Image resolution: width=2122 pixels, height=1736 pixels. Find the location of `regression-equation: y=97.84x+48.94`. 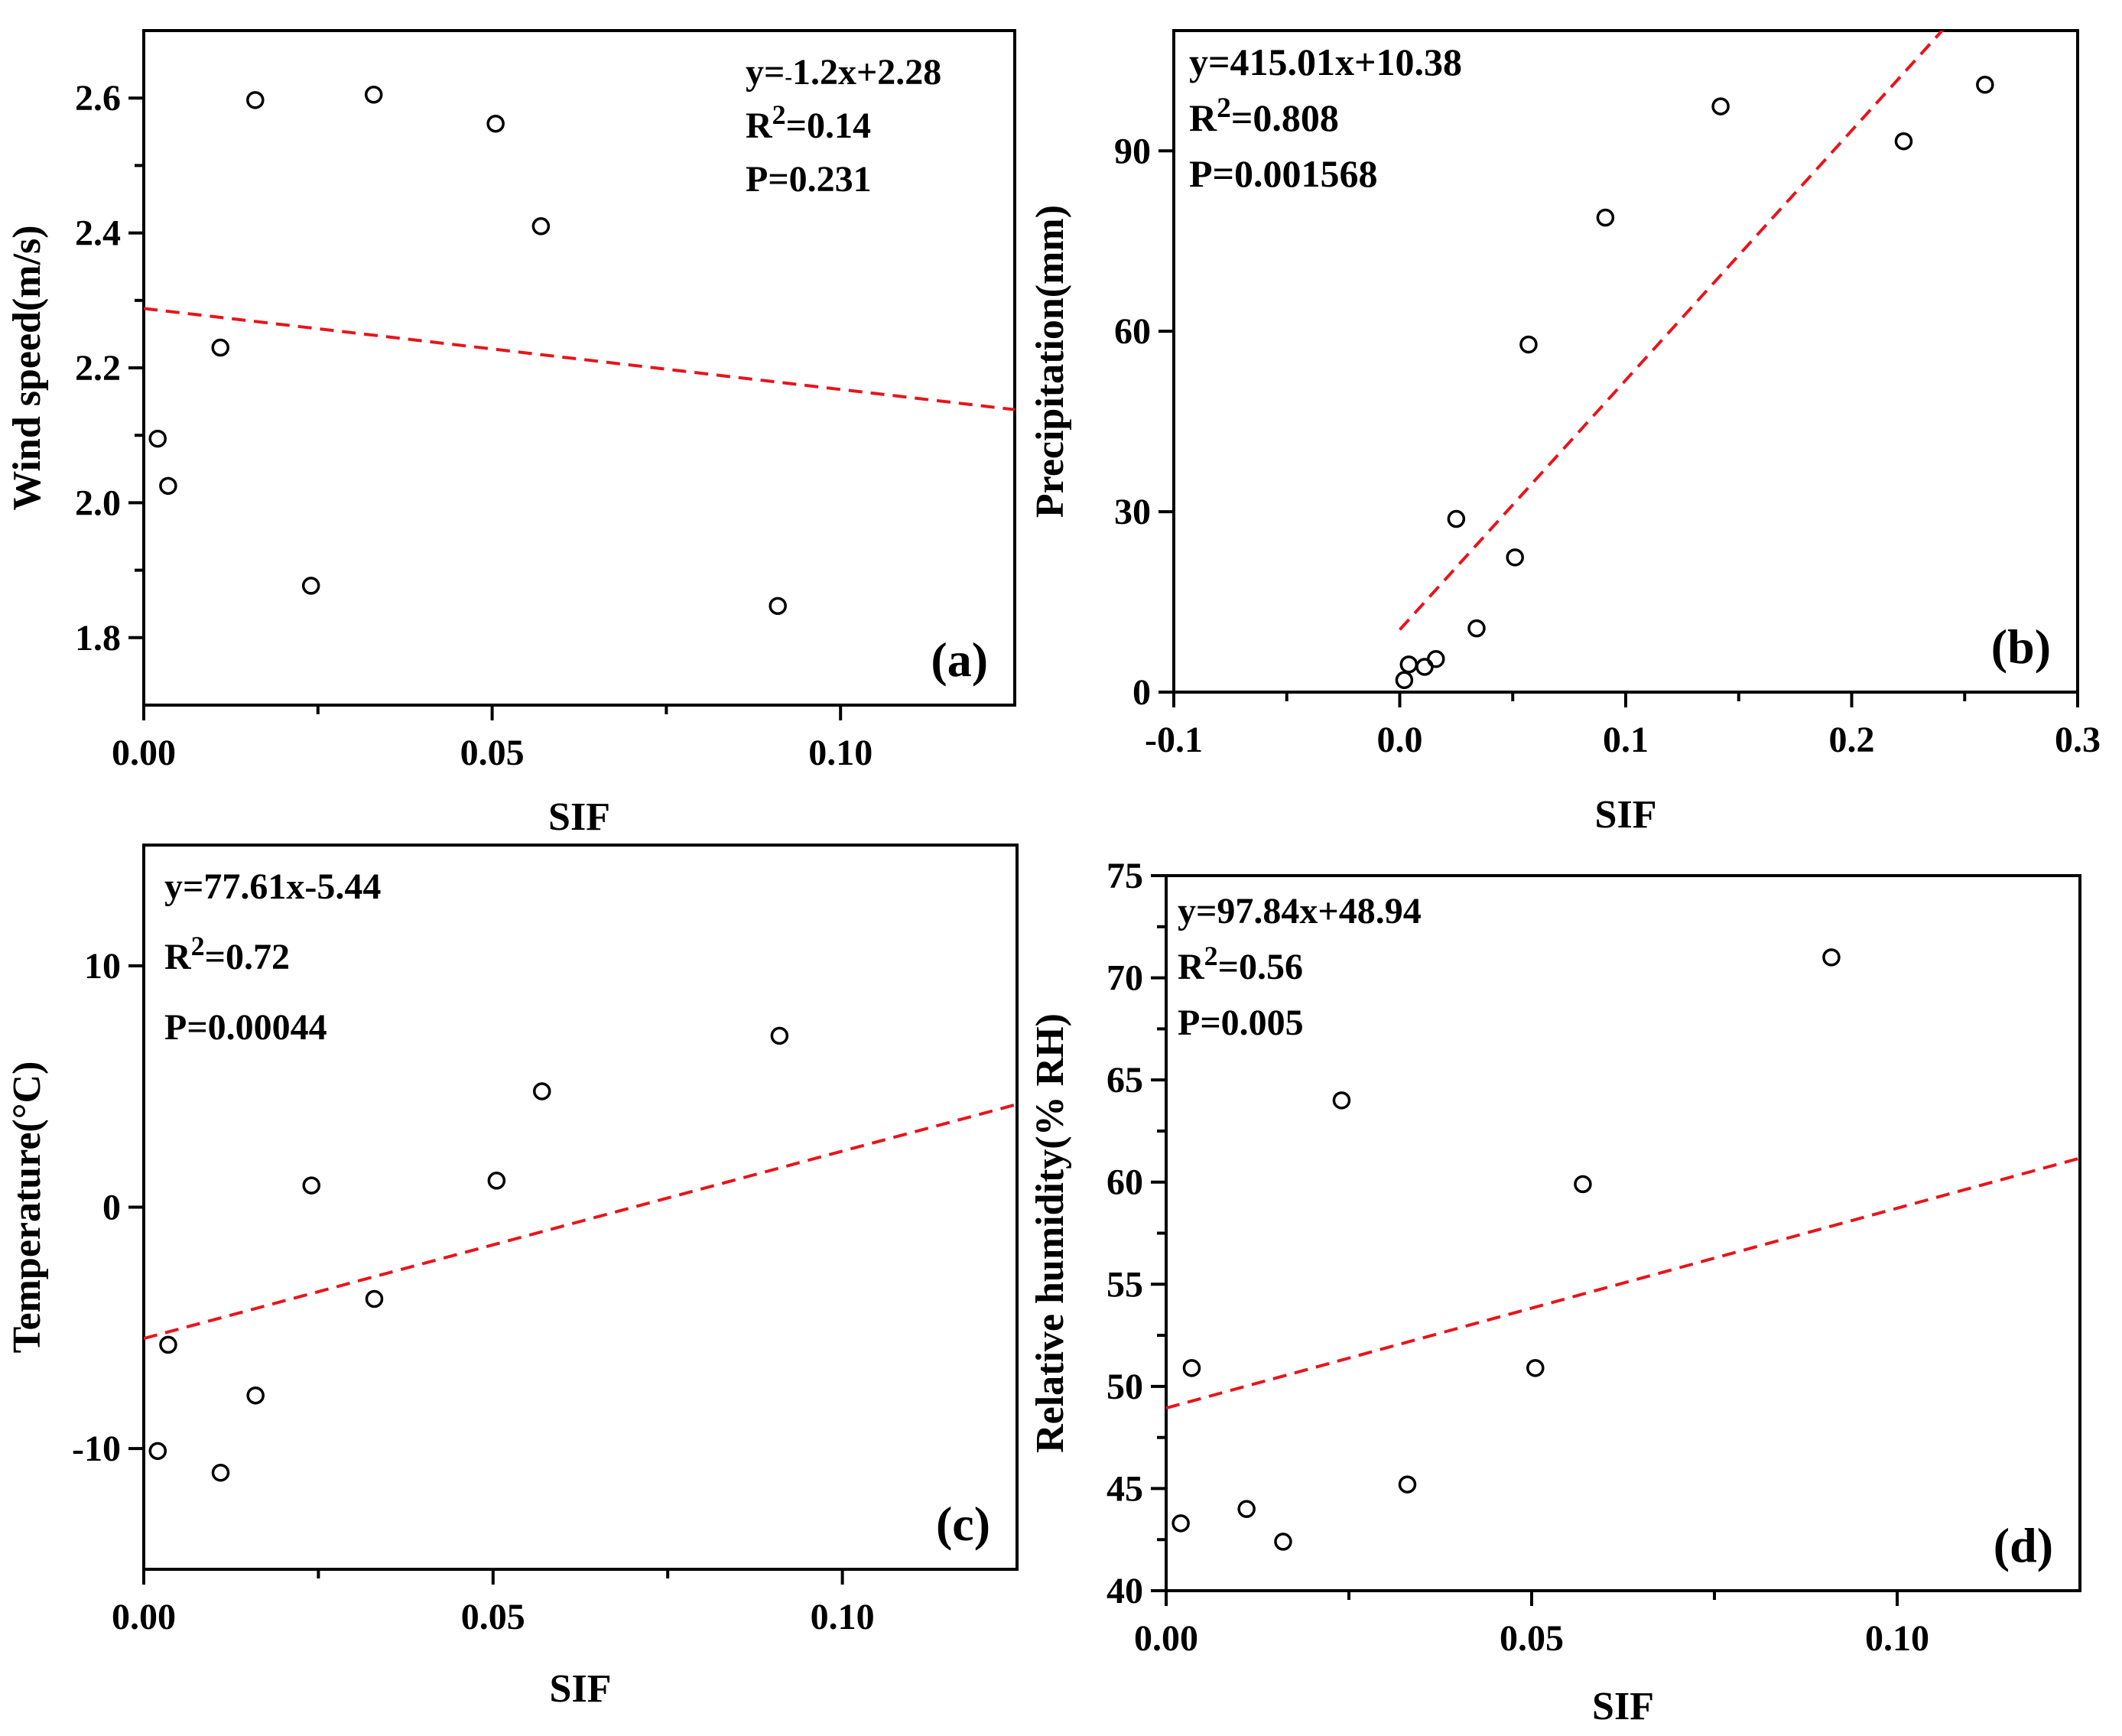

regression-equation: y=97.84x+48.94 is located at coordinates (1300, 911).